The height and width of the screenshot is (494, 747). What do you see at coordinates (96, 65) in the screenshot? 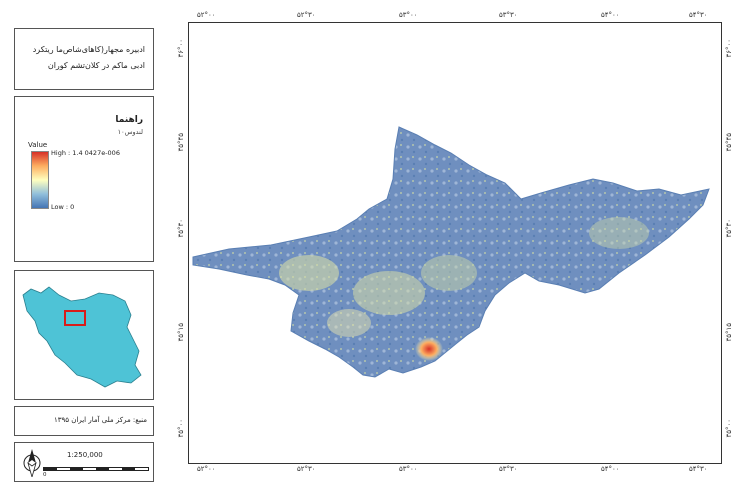
I see `map-title-line-2: ادبی ماکم در کلان‌تشم کوران` at bounding box center [96, 65].